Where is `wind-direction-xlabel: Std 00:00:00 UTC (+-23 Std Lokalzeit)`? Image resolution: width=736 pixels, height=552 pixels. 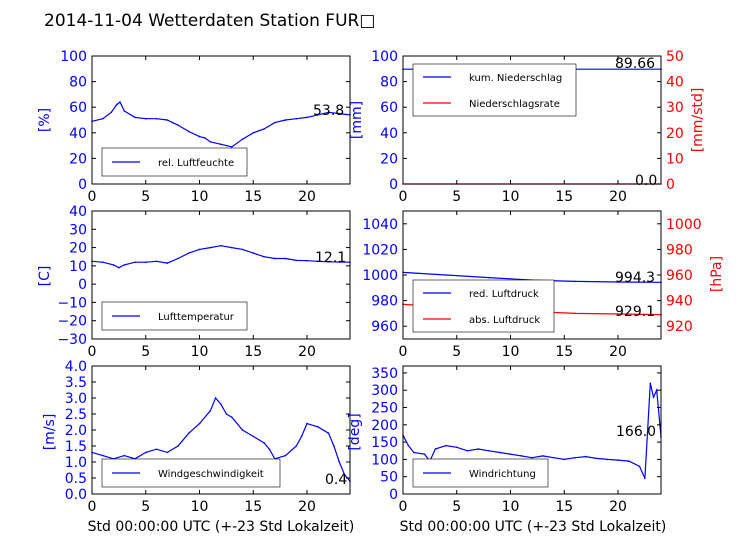
wind-direction-xlabel: Std 00:00:00 UTC (+-23 Std Lokalzeit) is located at coordinates (533, 527).